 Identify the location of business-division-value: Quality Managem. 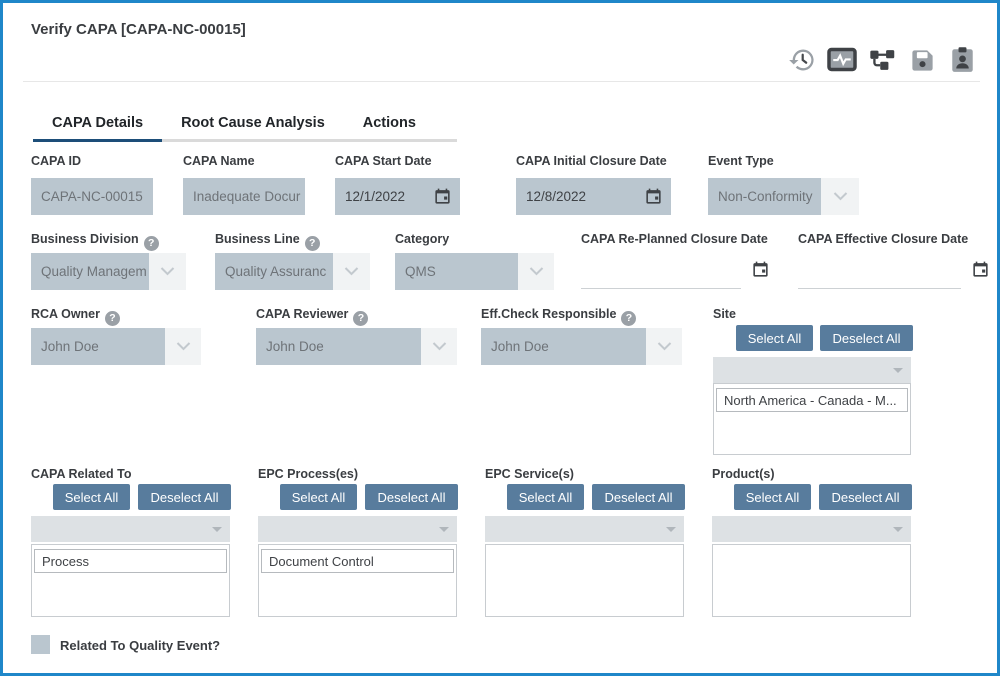
(90, 271).